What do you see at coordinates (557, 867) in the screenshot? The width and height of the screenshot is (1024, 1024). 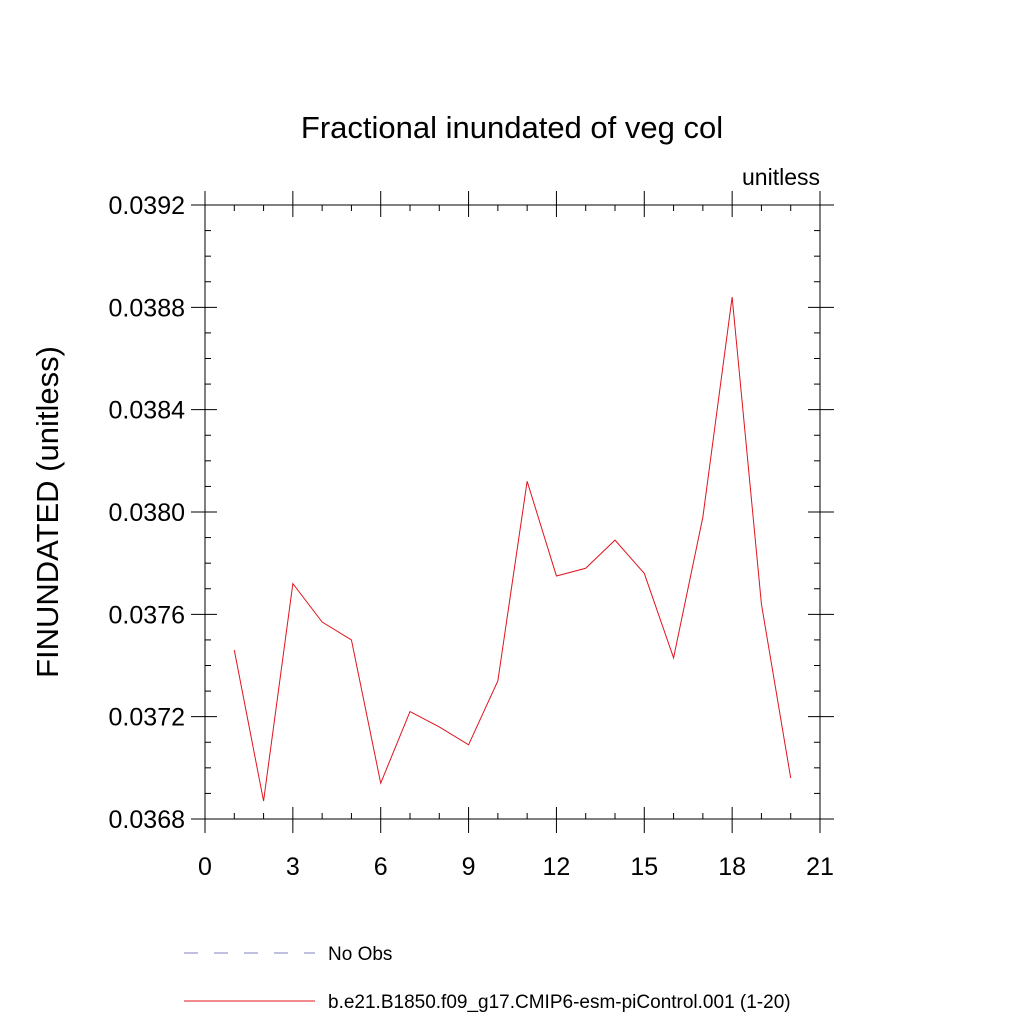 I see `x-tick-label: 12` at bounding box center [557, 867].